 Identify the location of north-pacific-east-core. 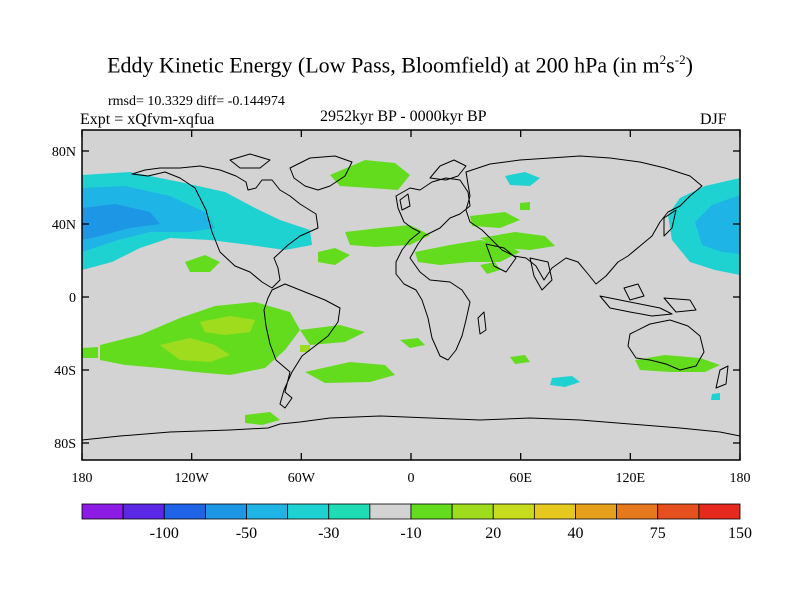
(717, 224).